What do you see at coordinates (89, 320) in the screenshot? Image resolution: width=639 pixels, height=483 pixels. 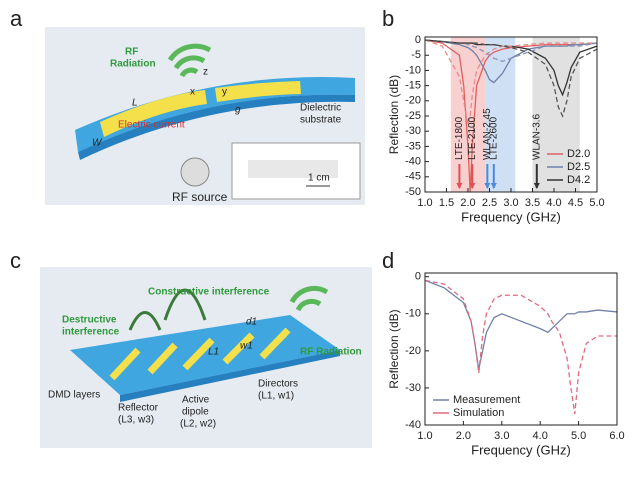 I see `label: Destructive` at bounding box center [89, 320].